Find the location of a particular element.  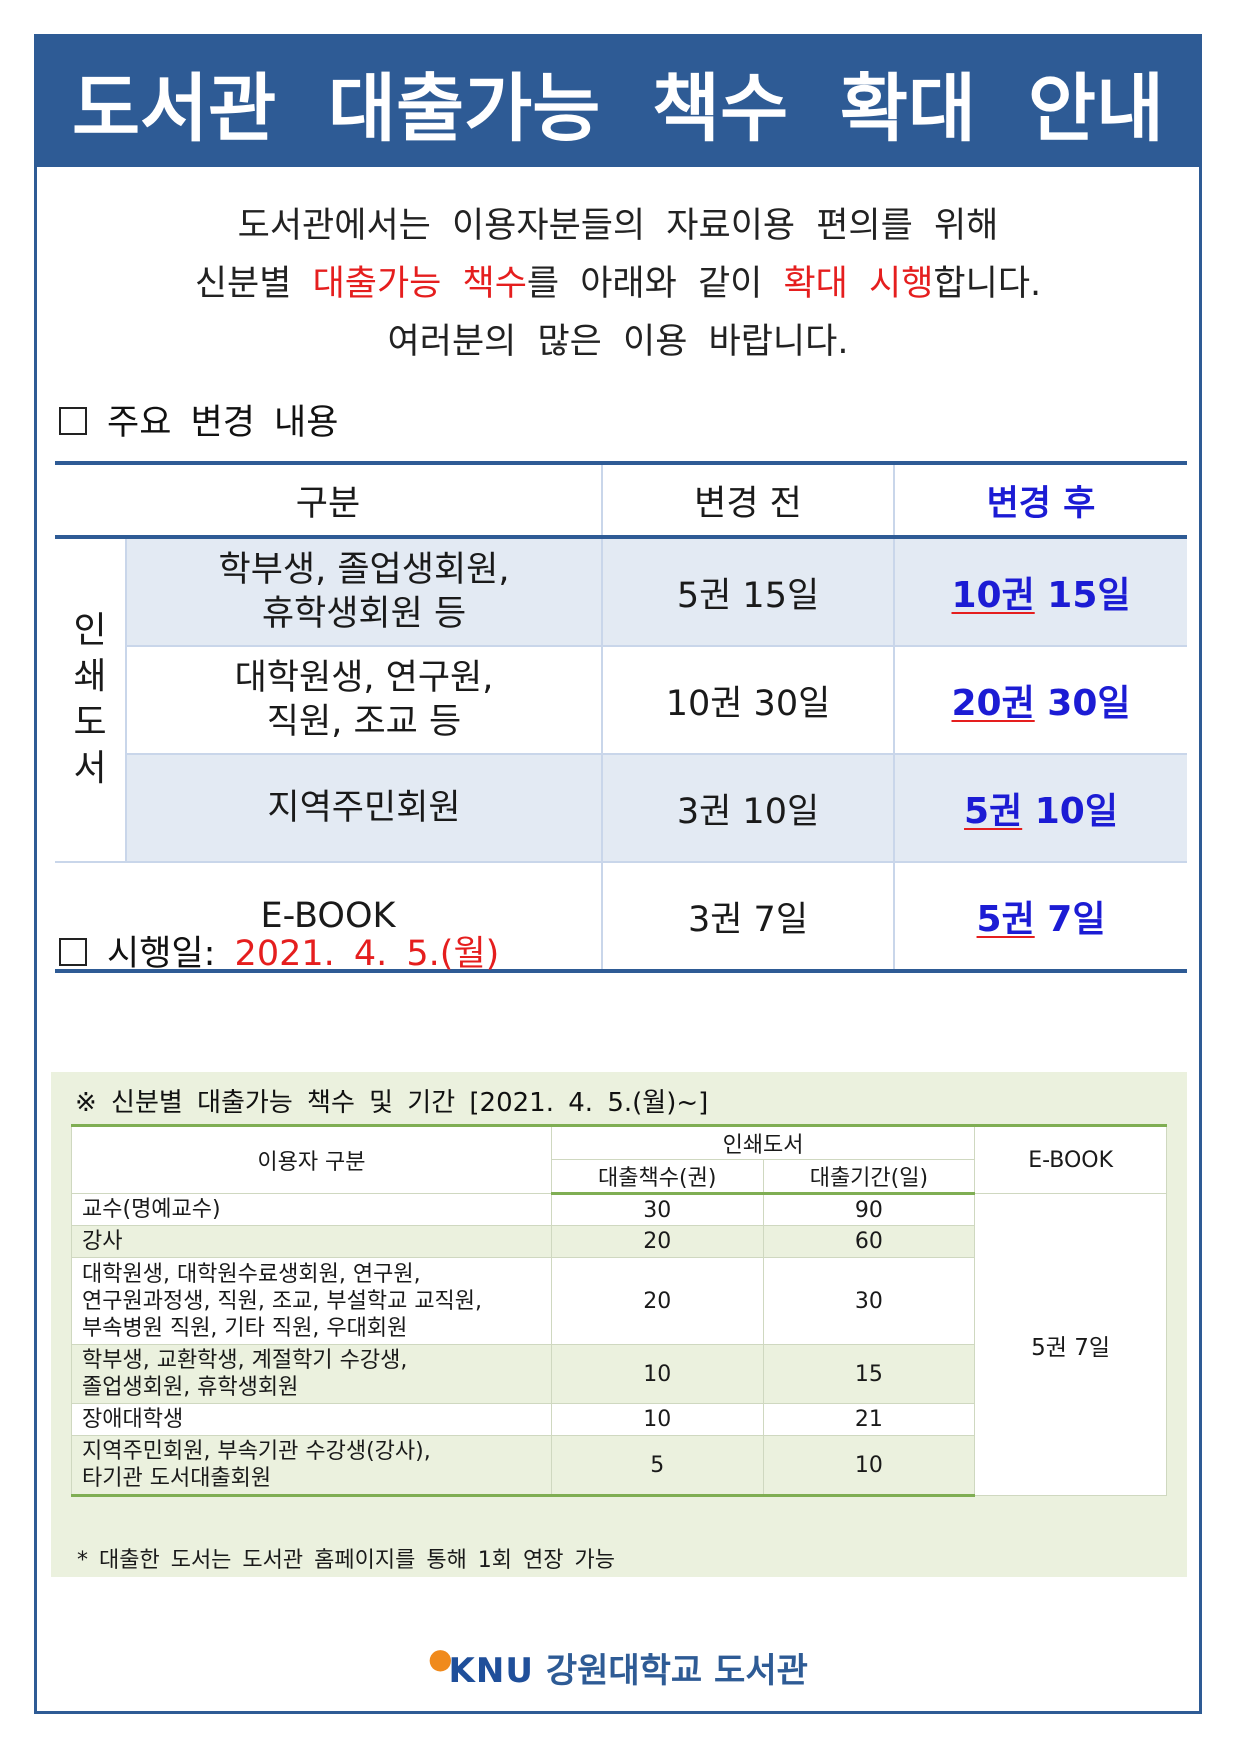

changes-header-row: 구분 변경 전 변경 후 is located at coordinates (621, 500).